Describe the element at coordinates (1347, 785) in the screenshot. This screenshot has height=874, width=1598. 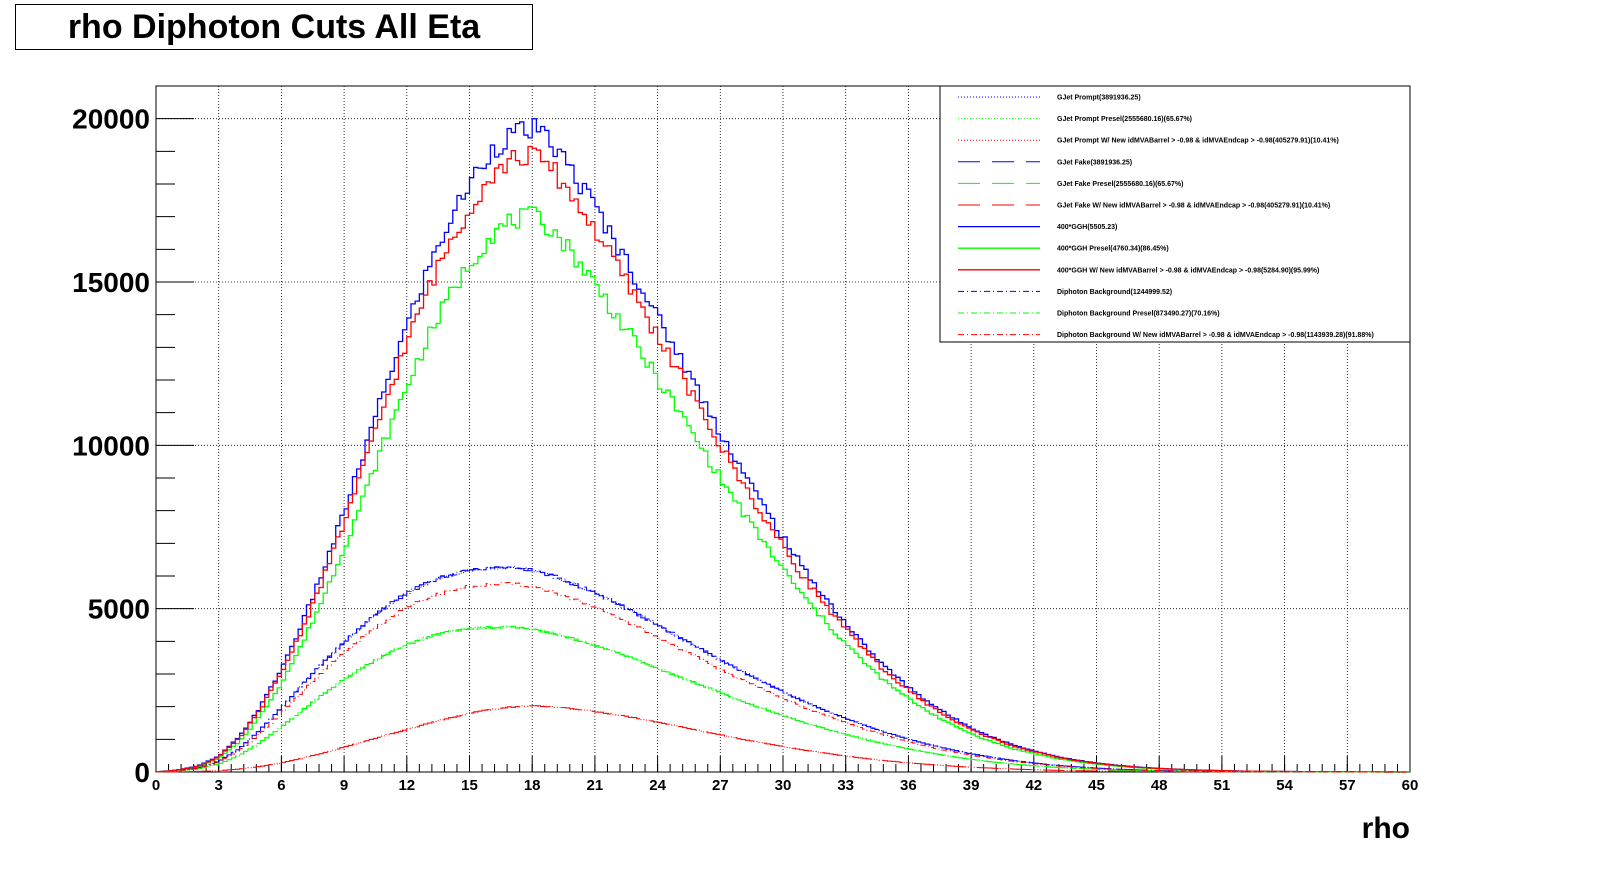
I see `x-tick-label: 57` at that location.